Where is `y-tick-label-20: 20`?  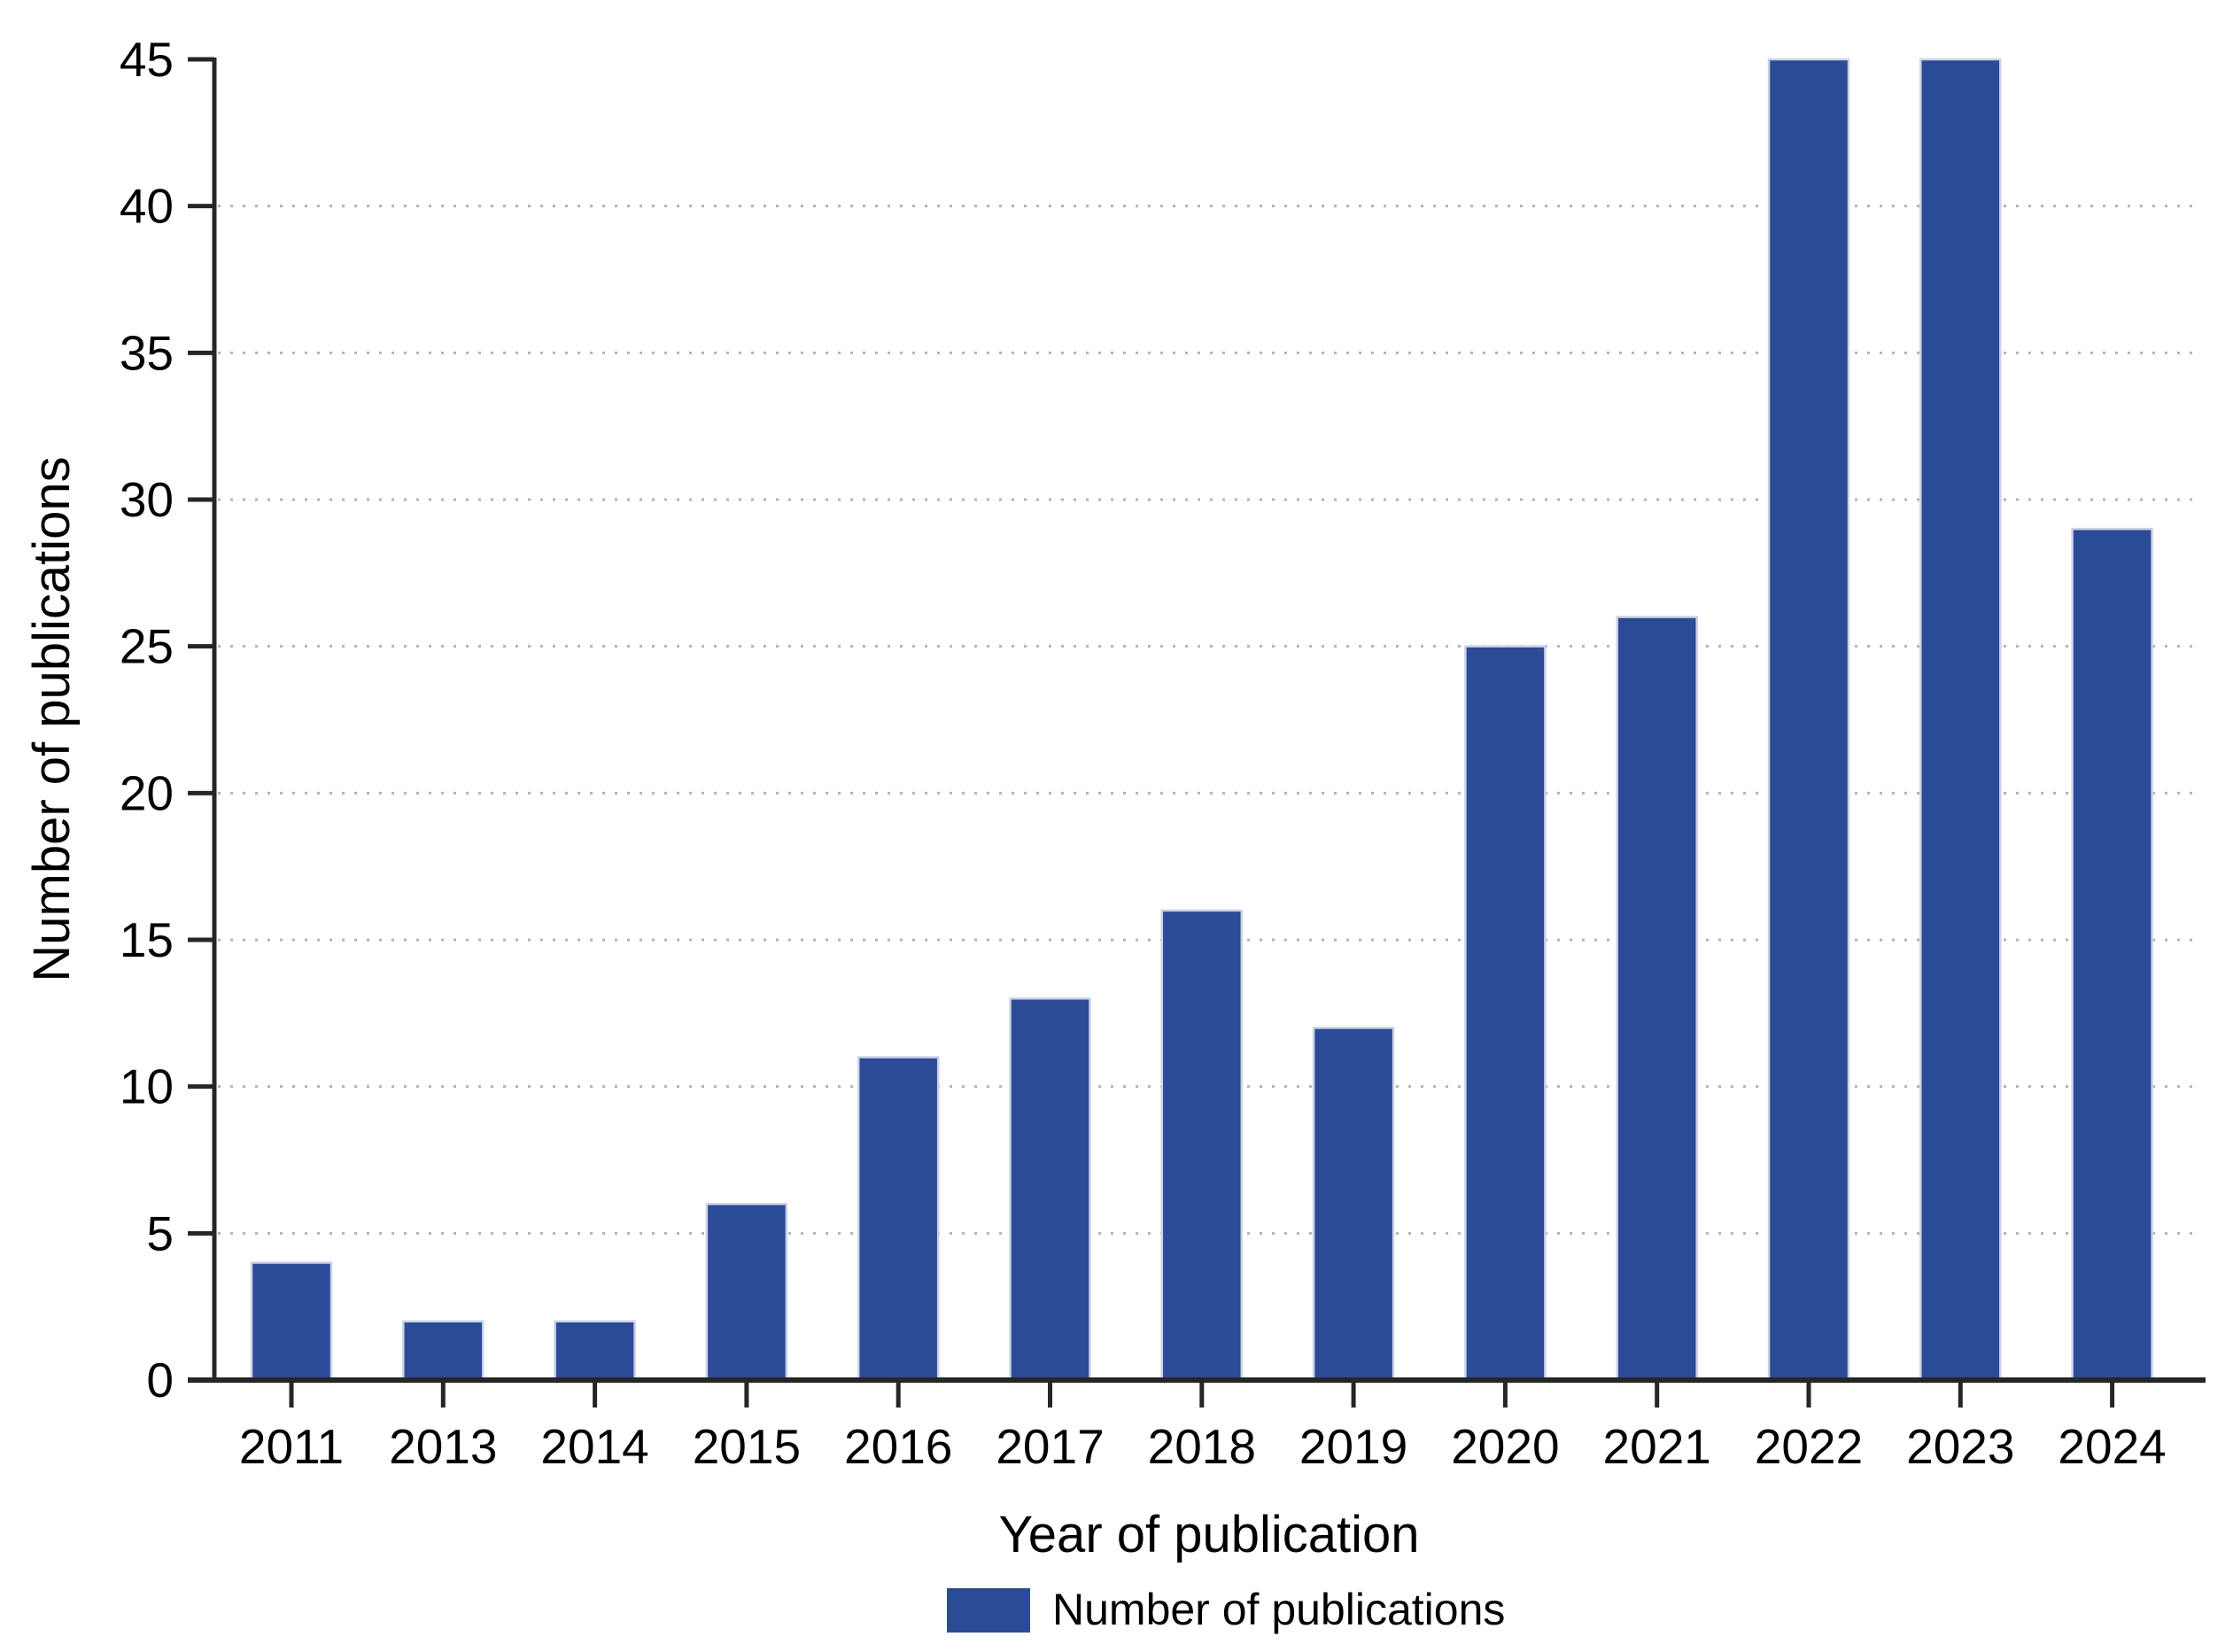 y-tick-label-20: 20 is located at coordinates (147, 793).